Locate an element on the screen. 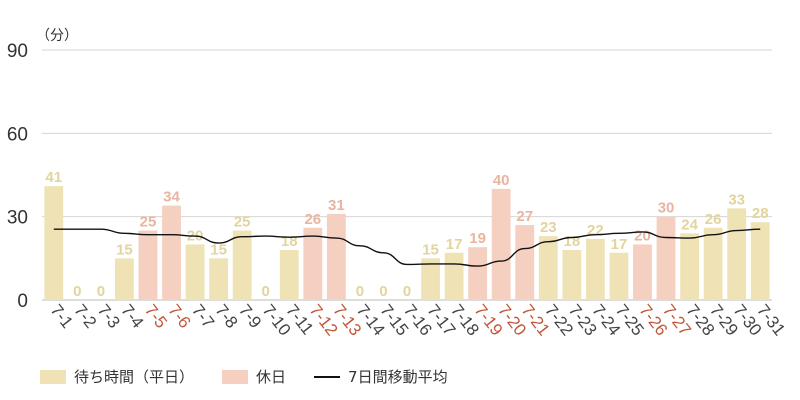 This screenshot has height=400, width=800. y-tick-label: 90 is located at coordinates (17, 51).